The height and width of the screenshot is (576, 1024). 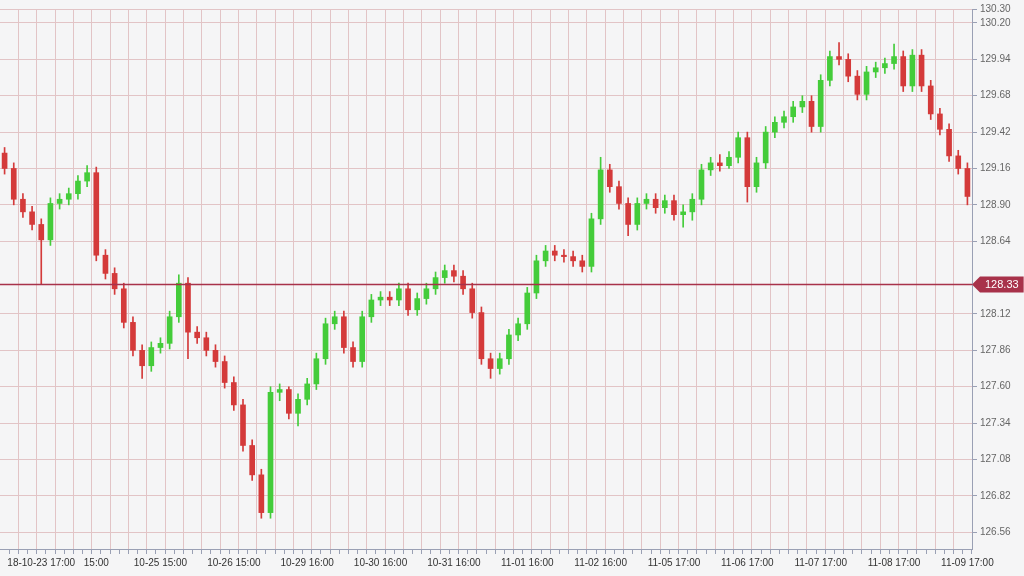 What do you see at coordinates (996, 168) in the screenshot?
I see `y-tick-label: 129.16` at bounding box center [996, 168].